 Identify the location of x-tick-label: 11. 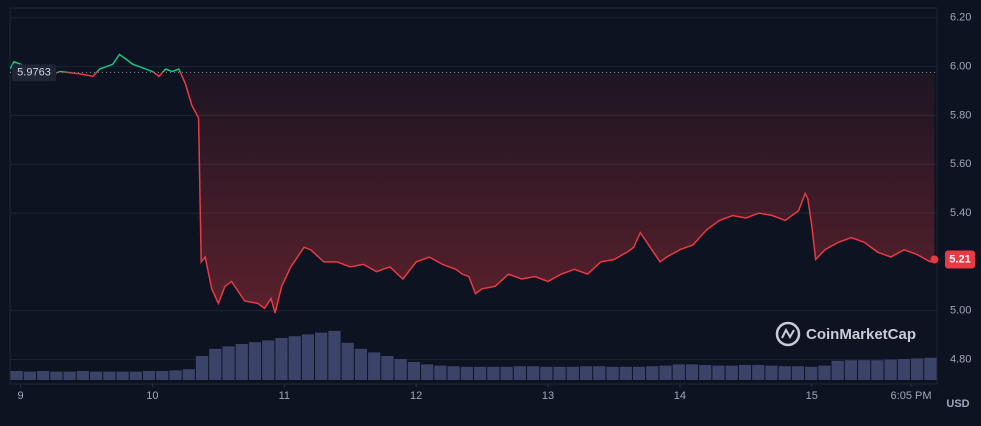
(284, 396).